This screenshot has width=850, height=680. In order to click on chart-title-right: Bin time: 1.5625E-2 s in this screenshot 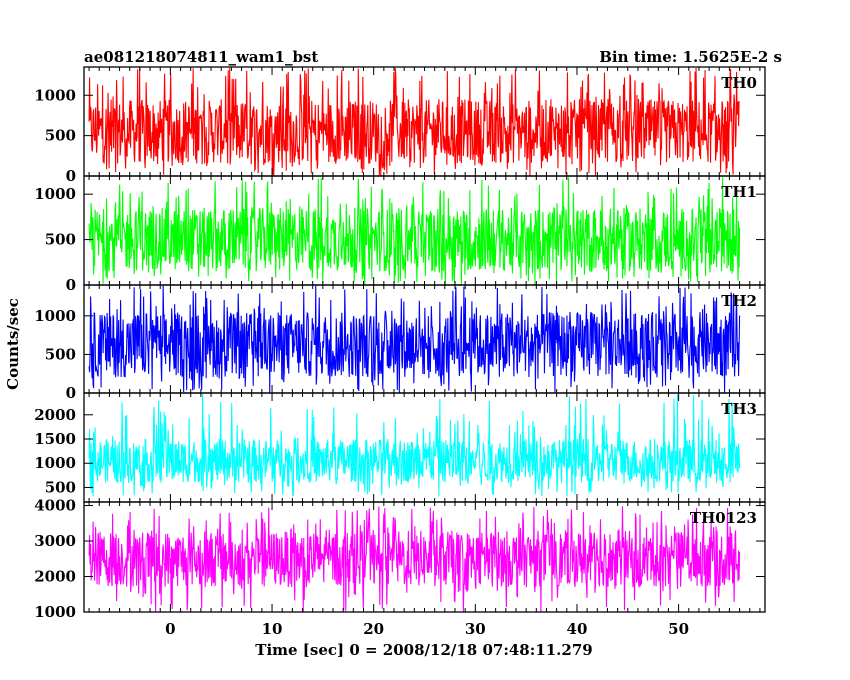, I will do `click(690, 57)`.